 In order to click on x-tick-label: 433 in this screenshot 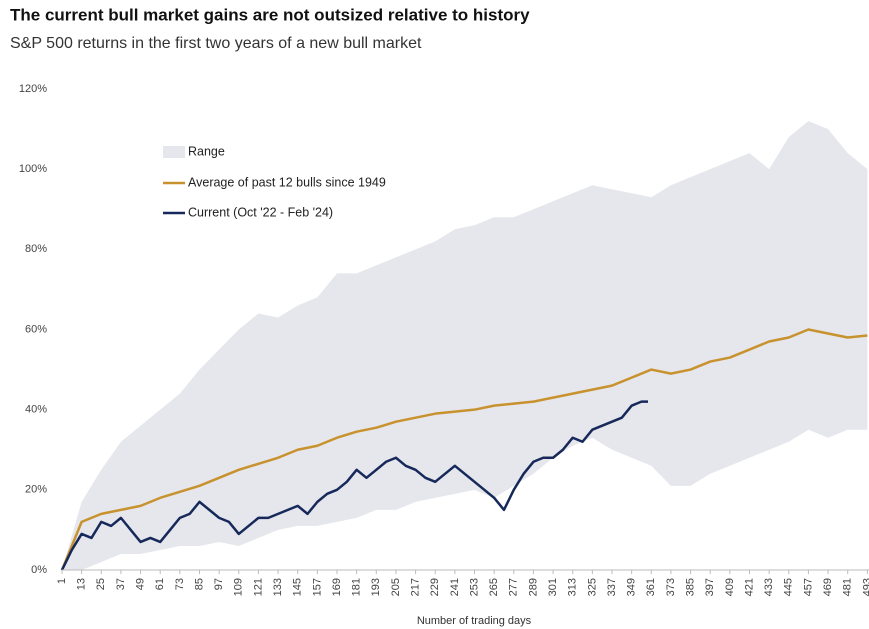, I will do `click(769, 587)`.